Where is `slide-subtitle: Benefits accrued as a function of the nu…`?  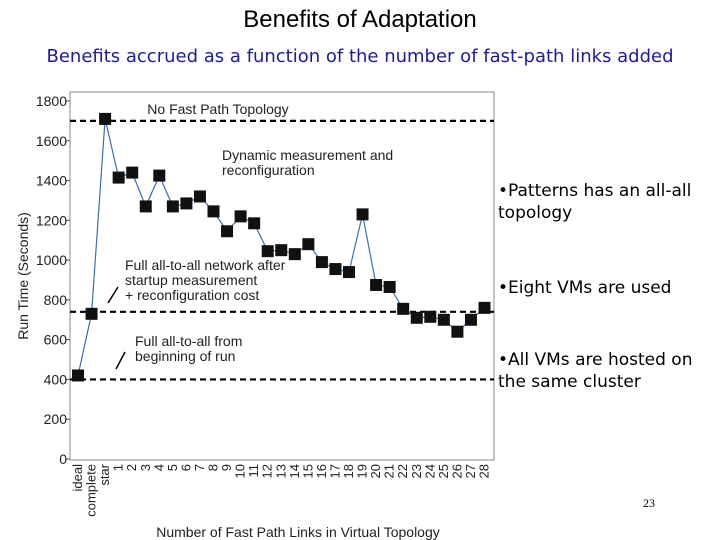
slide-subtitle: Benefits accrued as a function of the nu… is located at coordinates (360, 56).